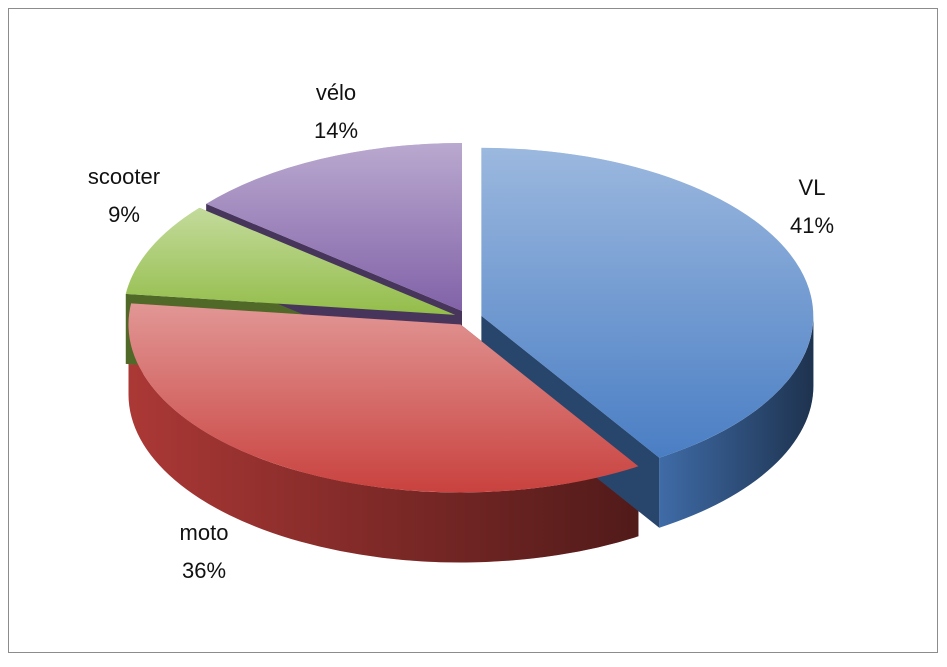 The height and width of the screenshot is (667, 947). Describe the element at coordinates (336, 92) in the screenshot. I see `category-label: vélo` at that location.